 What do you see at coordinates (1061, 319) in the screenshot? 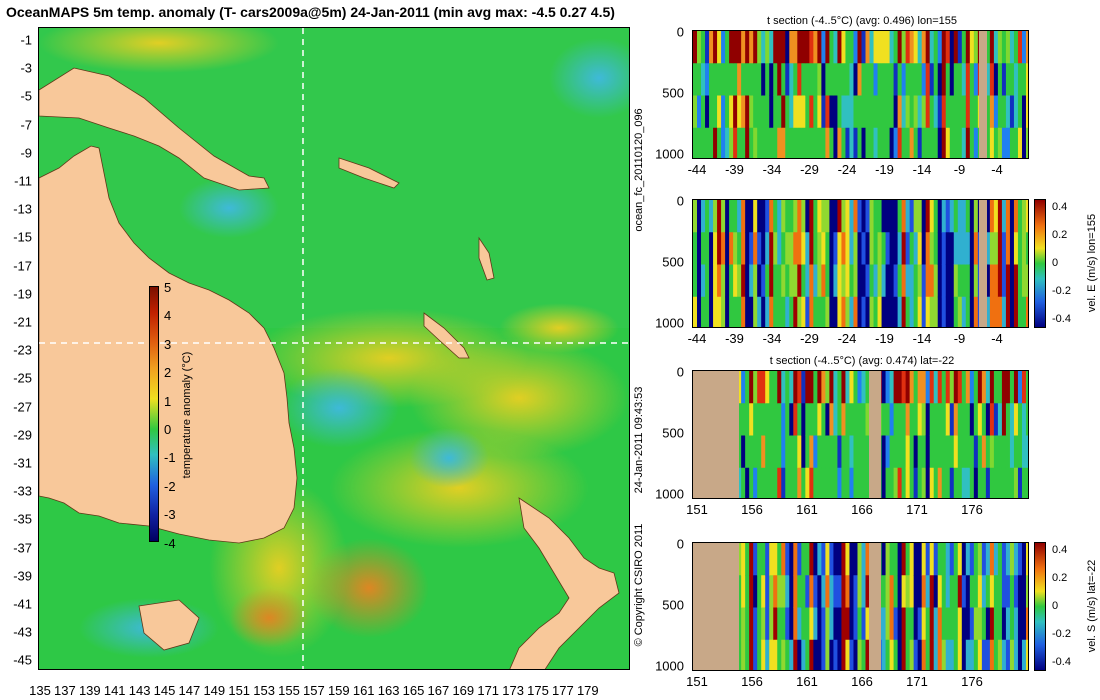
I see `velocity-colorbar-tick: -0.4` at bounding box center [1061, 319].